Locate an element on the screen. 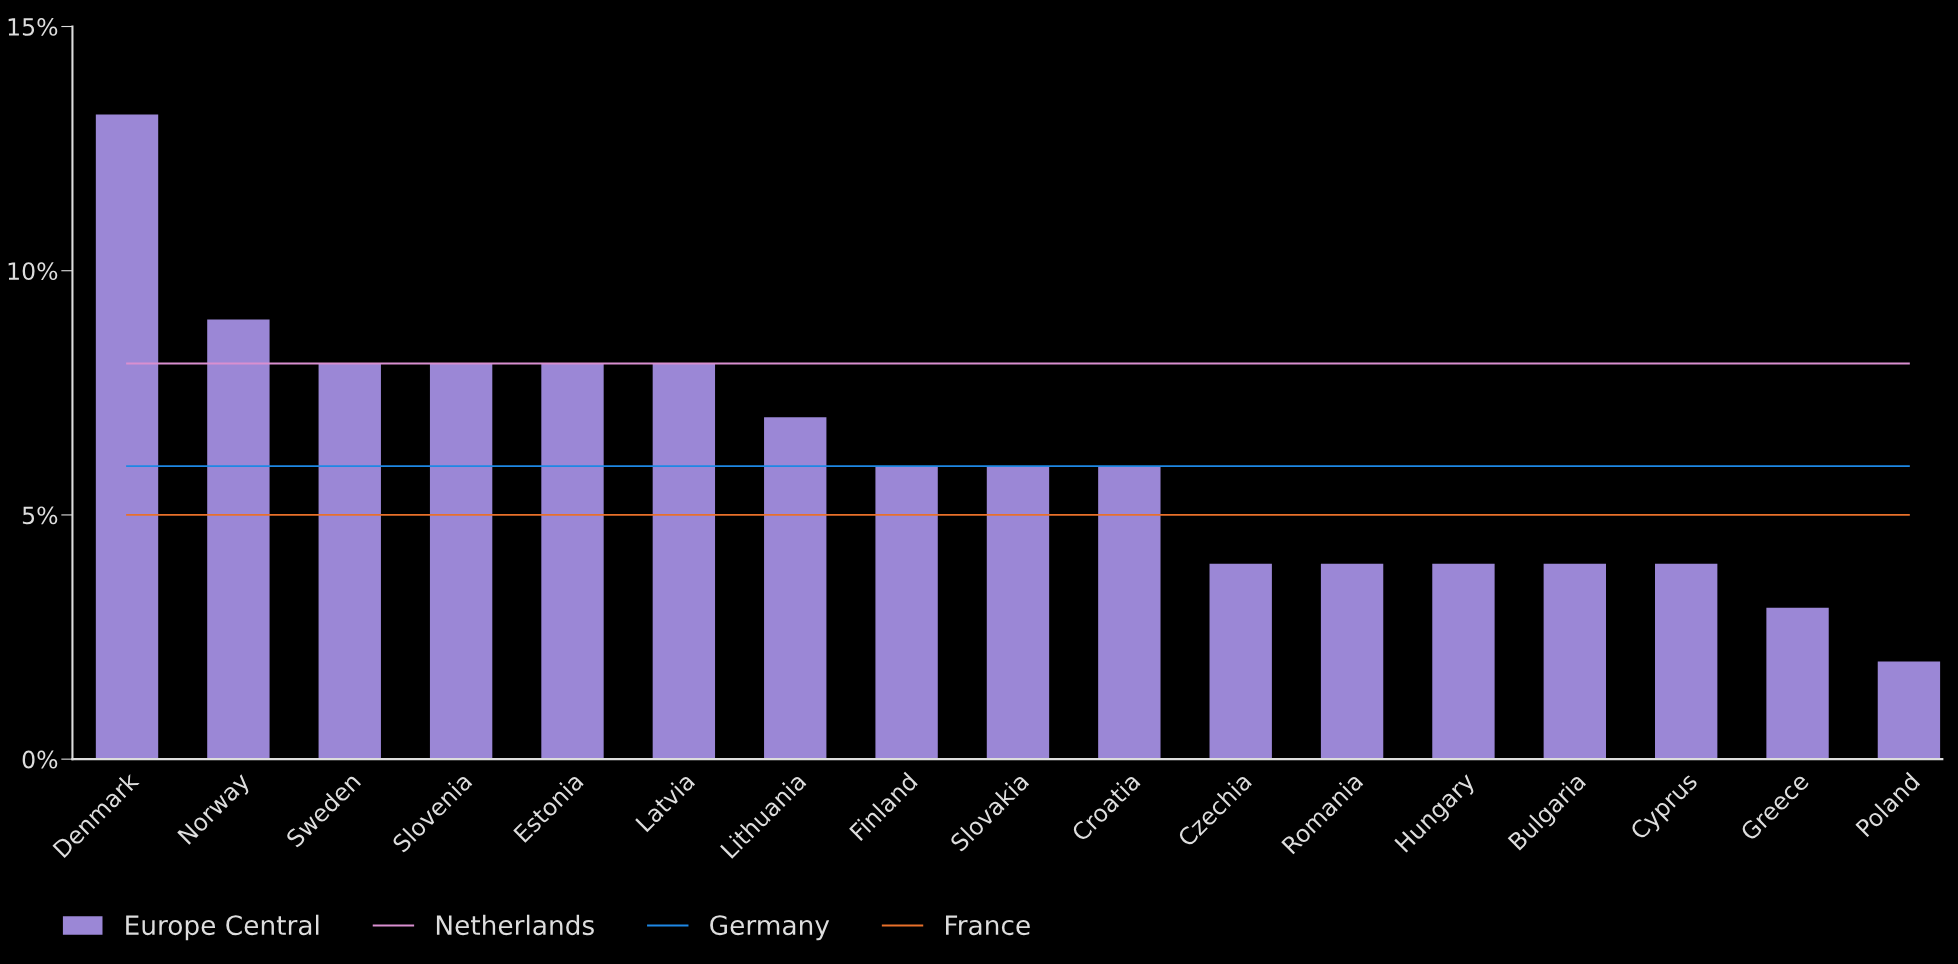 This screenshot has height=964, width=1958. y-tick-label: 15% is located at coordinates (33, 26).